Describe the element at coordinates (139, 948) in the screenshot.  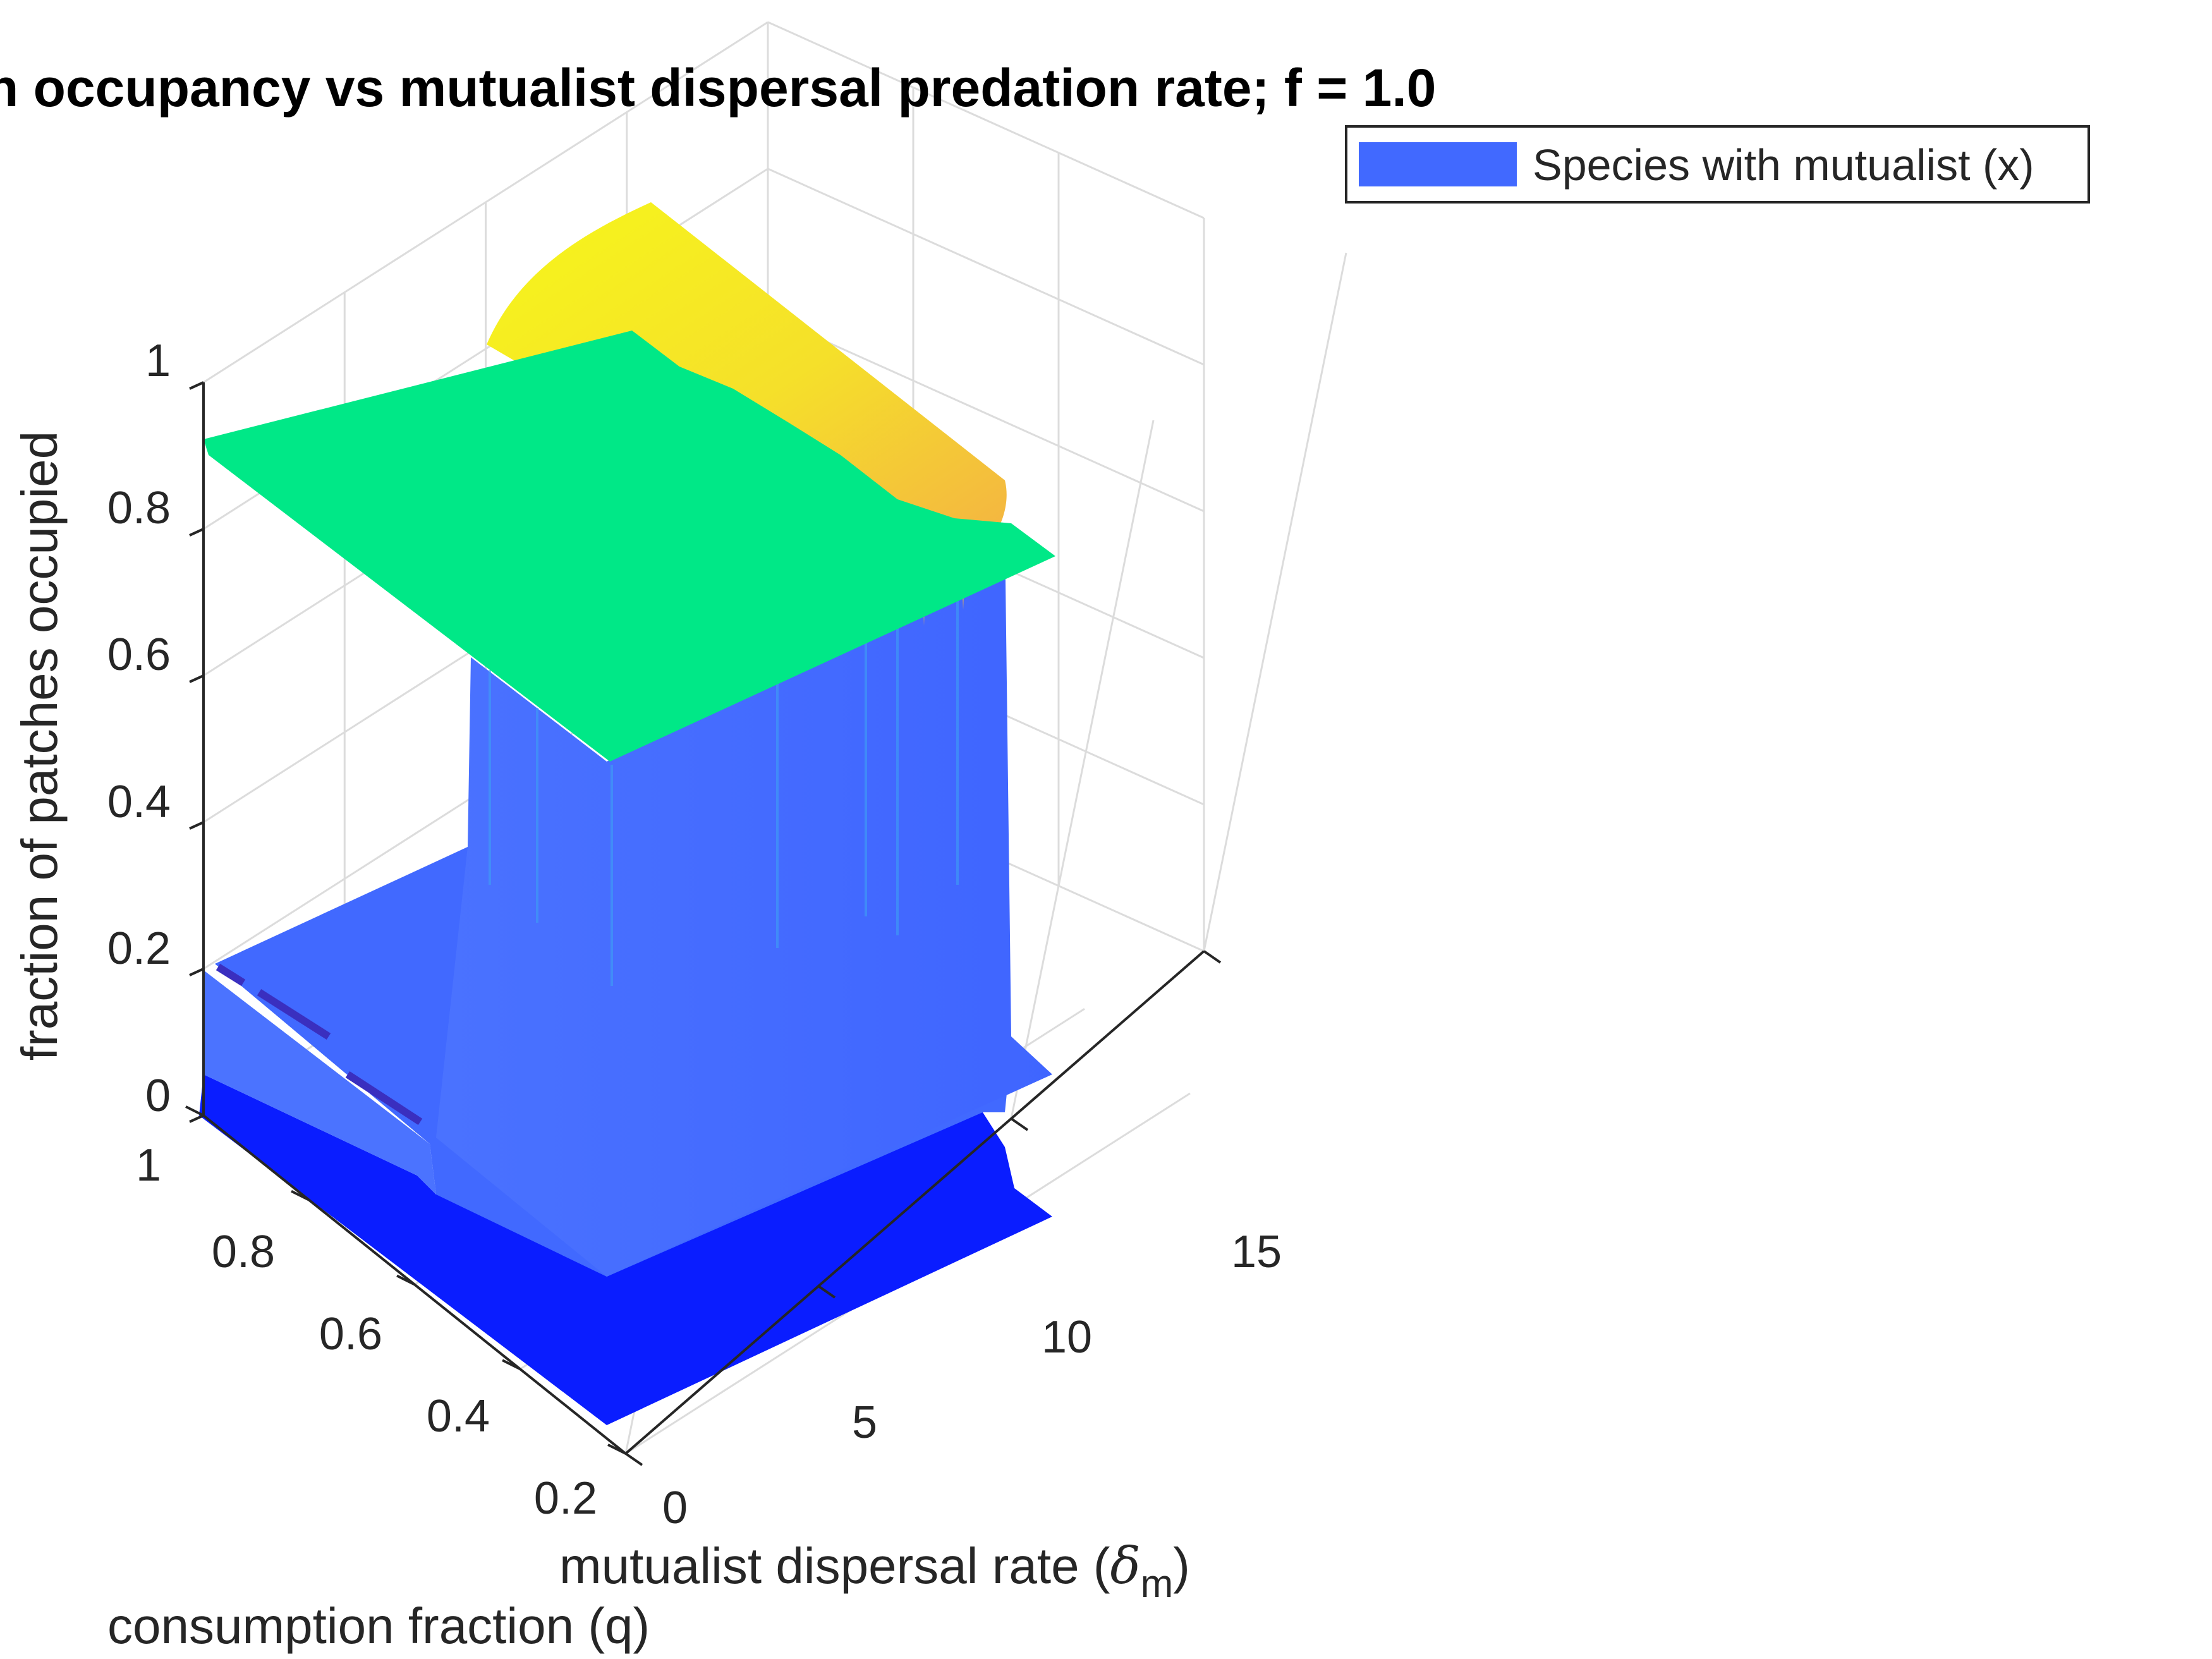
I see `z-tick-label: 0.2` at that location.